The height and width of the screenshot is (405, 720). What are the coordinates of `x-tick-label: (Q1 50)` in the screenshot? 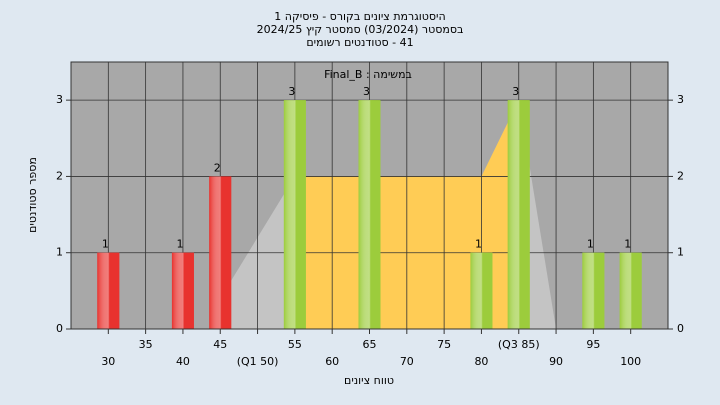 It's located at (258, 361).